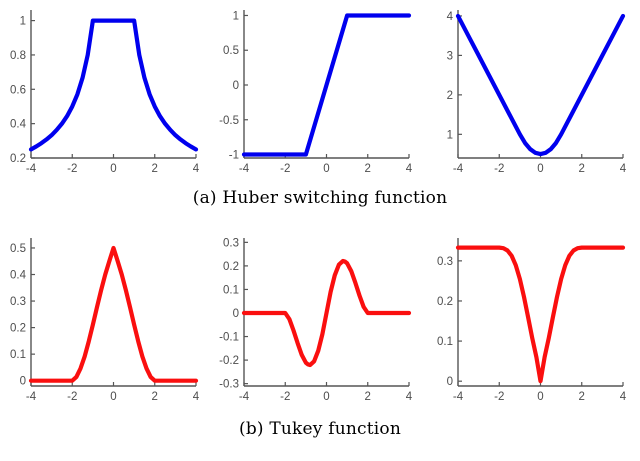 This screenshot has height=461, width=640. Describe the element at coordinates (18, 56) in the screenshot. I see `y-tick-label: 0.8` at that location.